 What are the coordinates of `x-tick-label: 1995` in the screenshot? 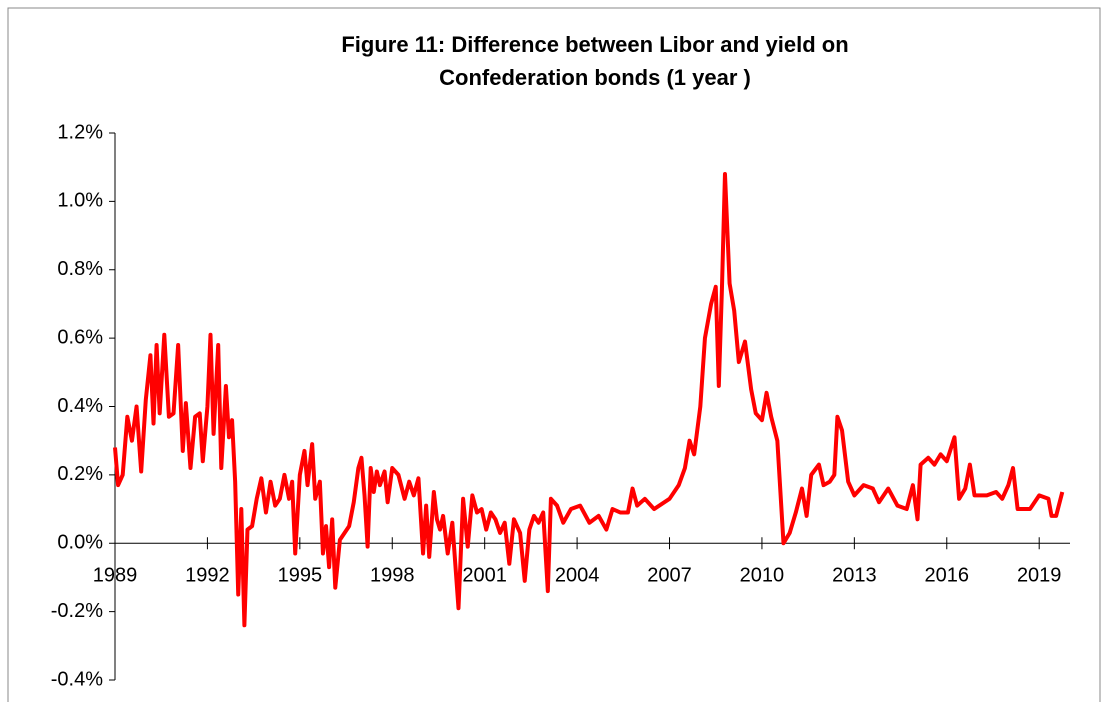 It's located at (300, 576).